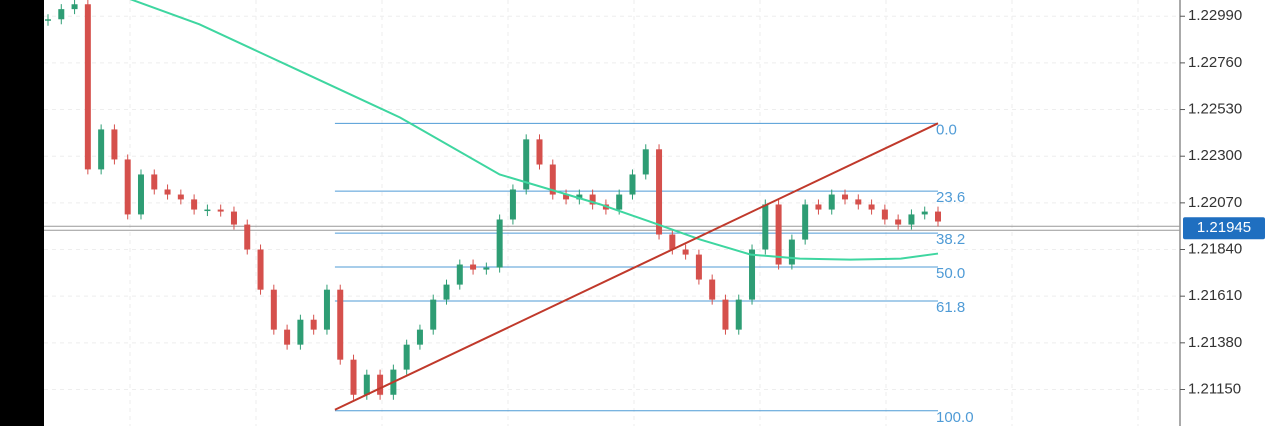 This screenshot has height=431, width=1280. Describe the element at coordinates (950, 273) in the screenshot. I see `fib-label: 50.0` at that location.